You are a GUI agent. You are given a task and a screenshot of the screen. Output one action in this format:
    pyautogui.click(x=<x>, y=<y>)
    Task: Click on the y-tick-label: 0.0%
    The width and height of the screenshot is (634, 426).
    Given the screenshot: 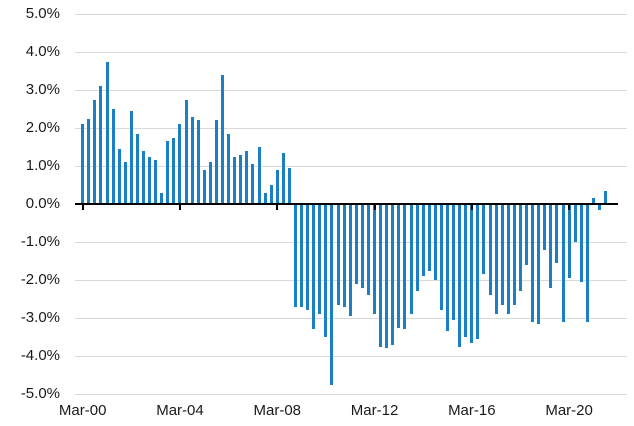 What is the action you would take?
    pyautogui.click(x=42, y=203)
    